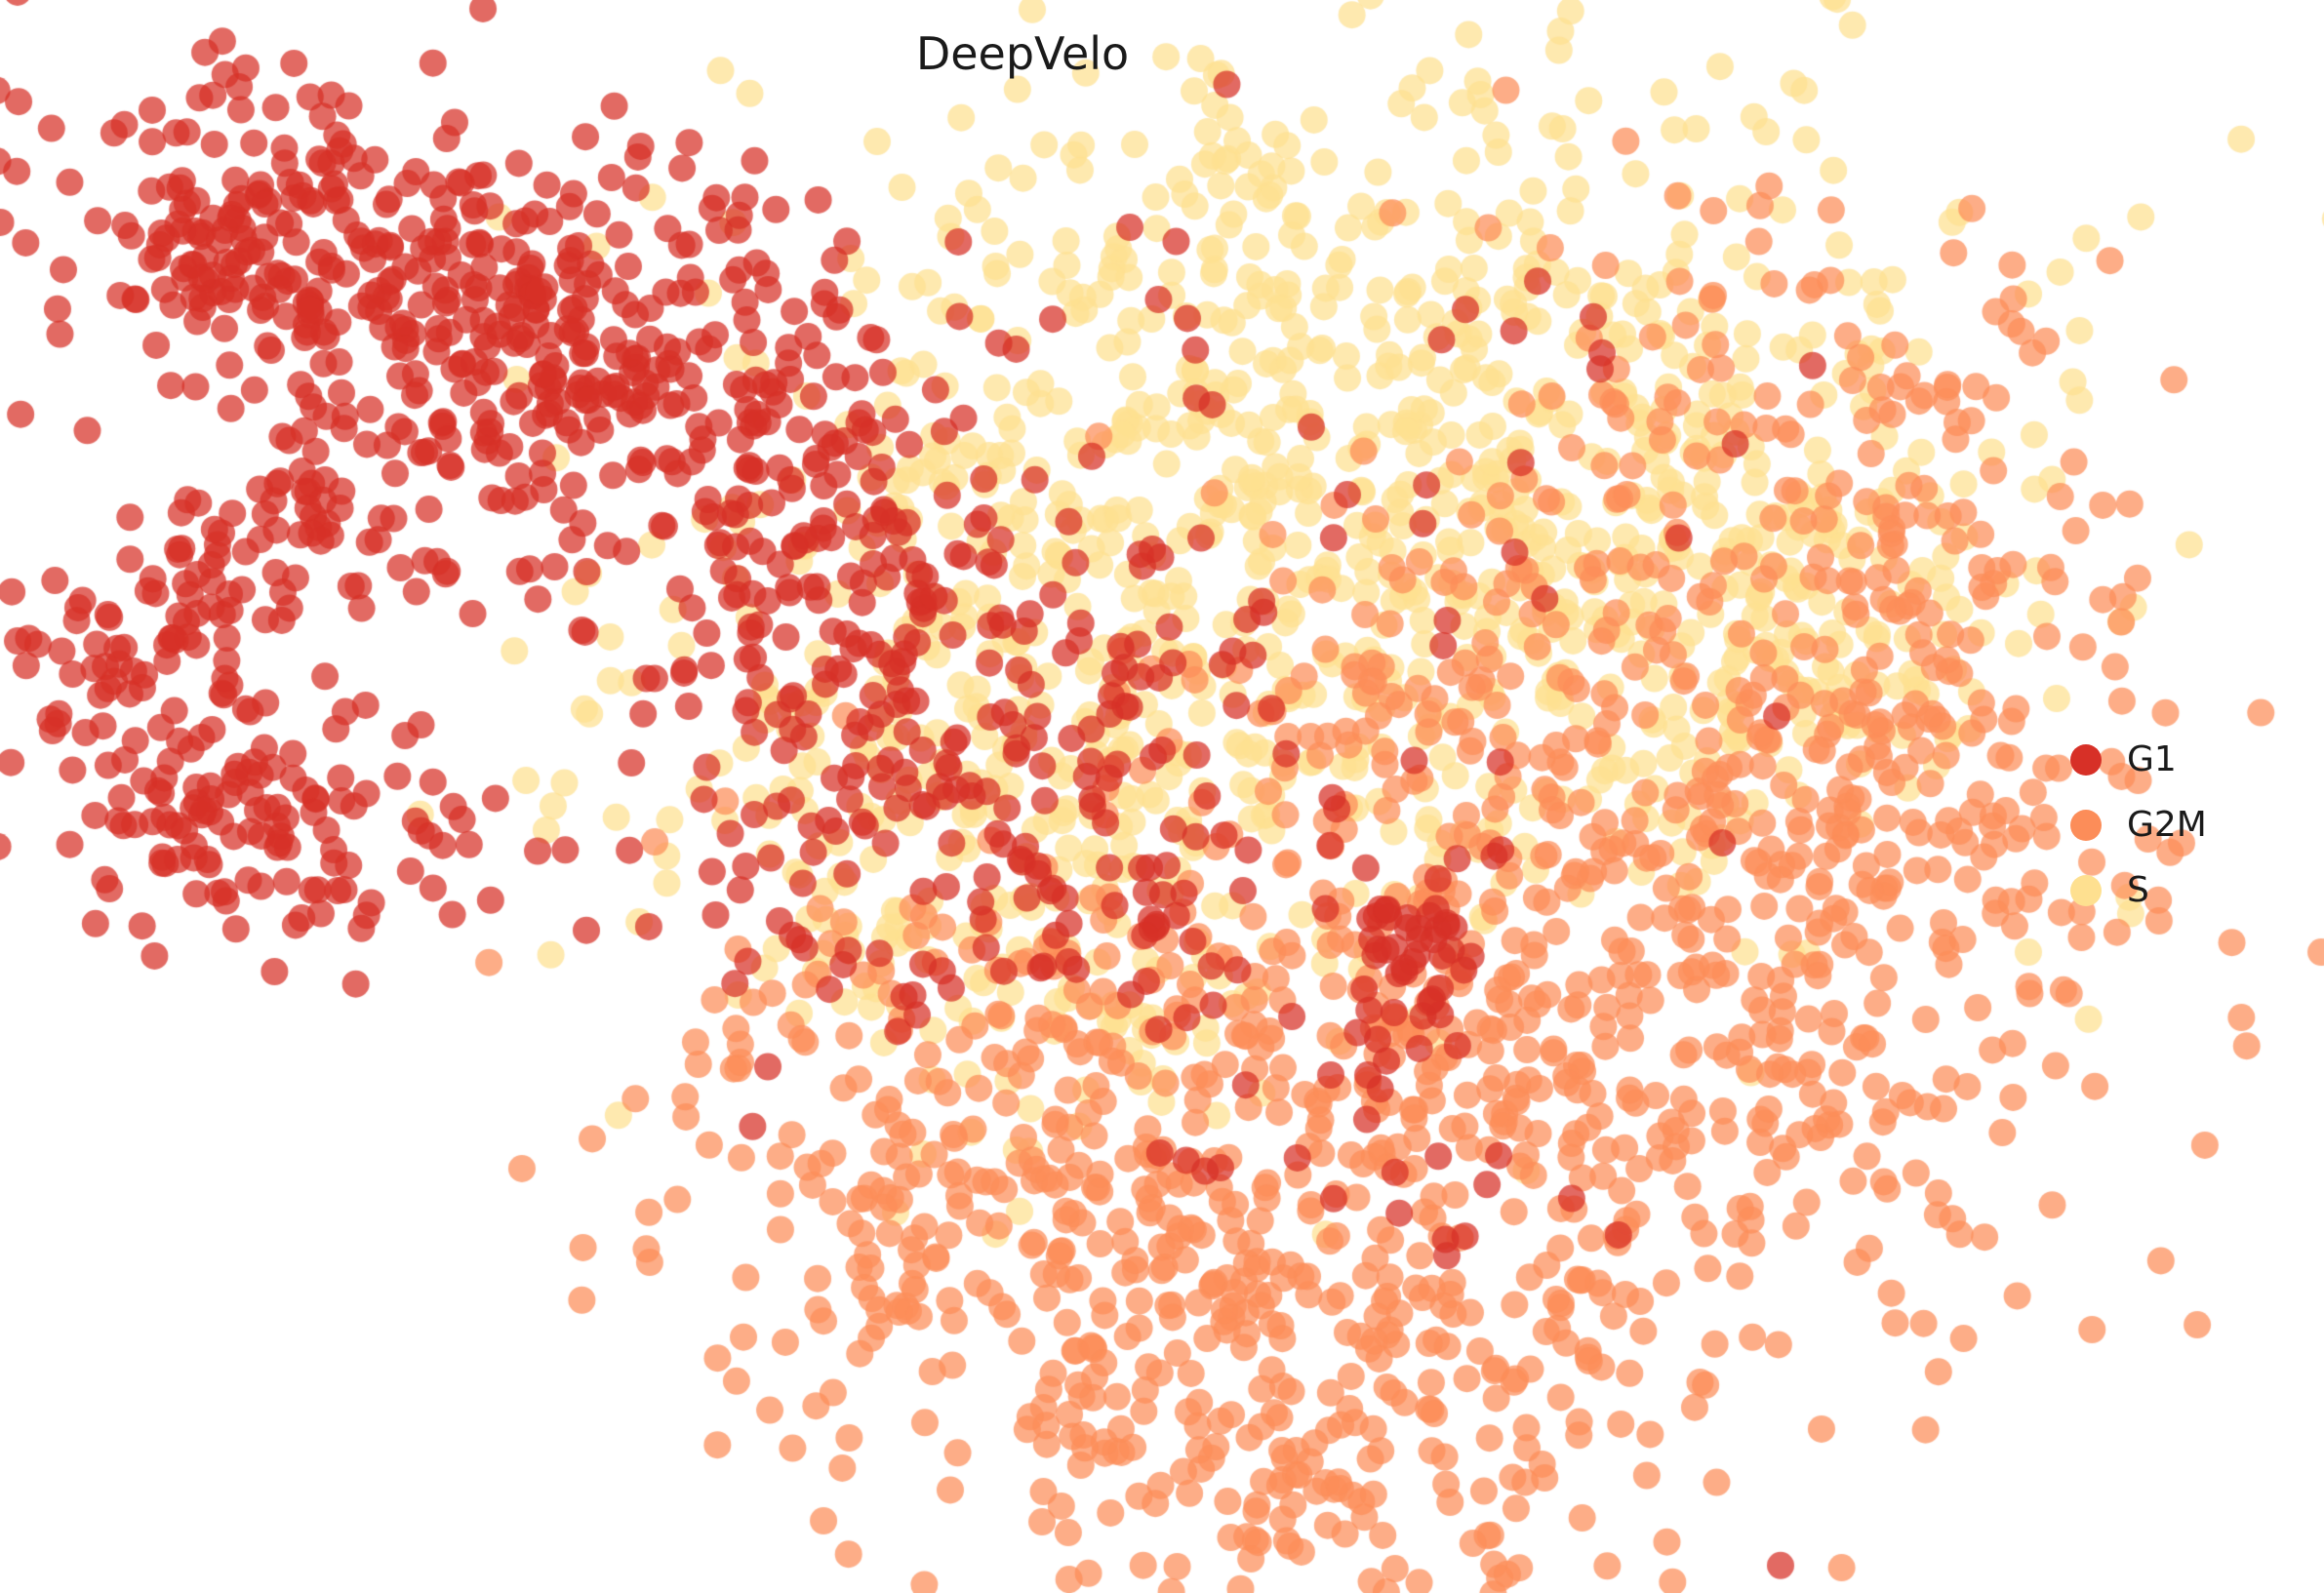 The height and width of the screenshot is (1593, 2324). I want to click on legend-marker-g1-icon, so click(2086, 760).